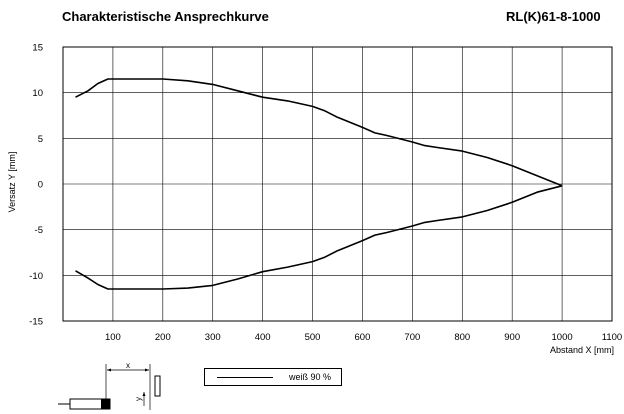  I want to click on y-tick-label: 0, so click(40, 185).